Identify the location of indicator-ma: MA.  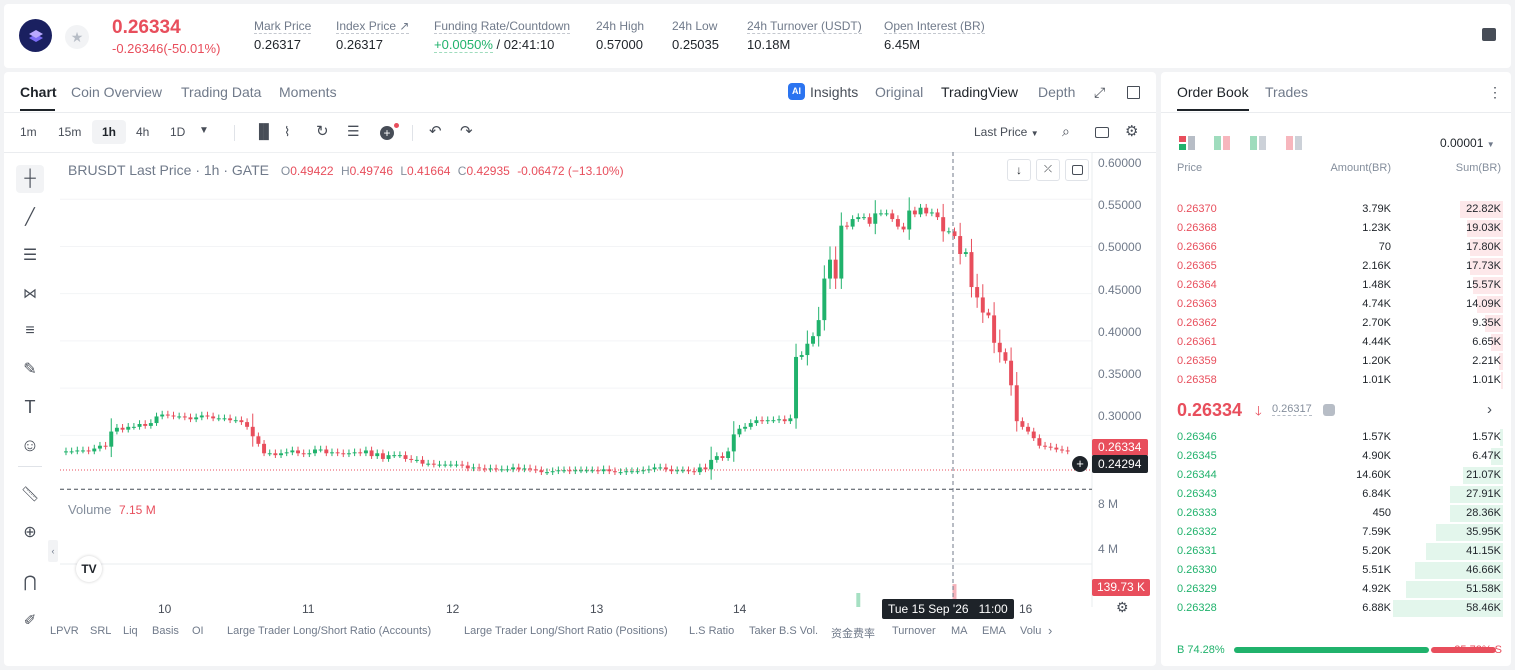
(959, 631).